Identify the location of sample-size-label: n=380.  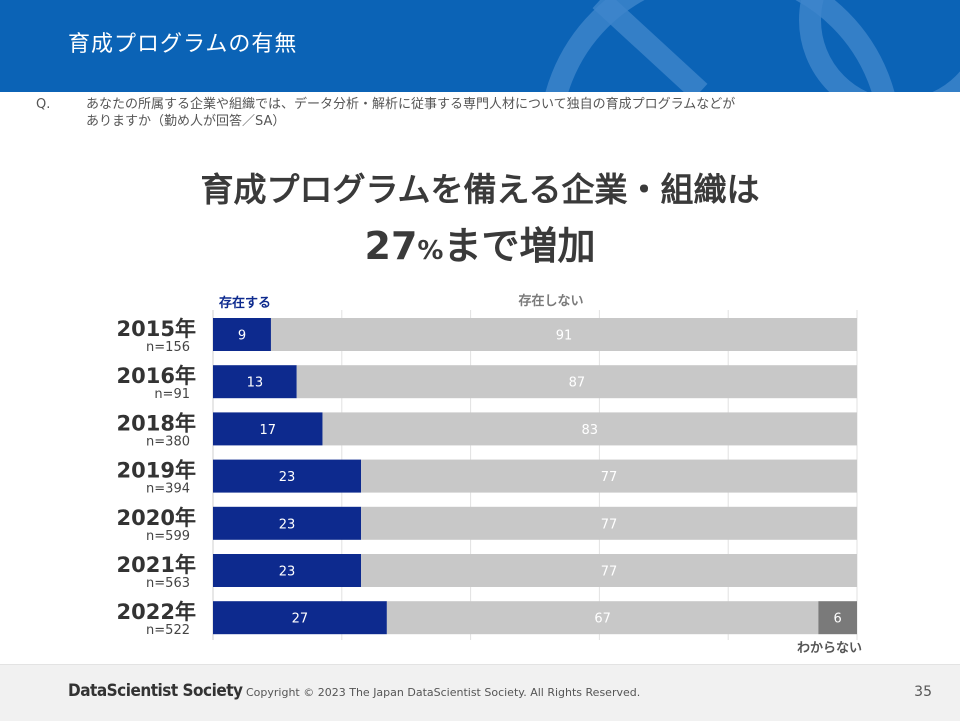
(168, 441).